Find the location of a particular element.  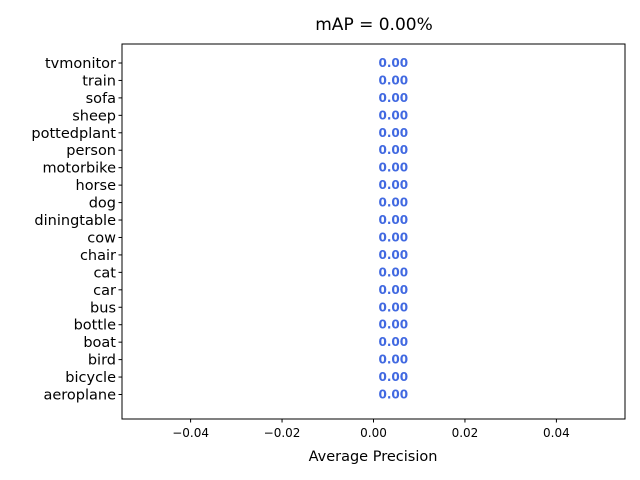

y-tick-label-aeroplane: aeroplane is located at coordinates (79, 396).